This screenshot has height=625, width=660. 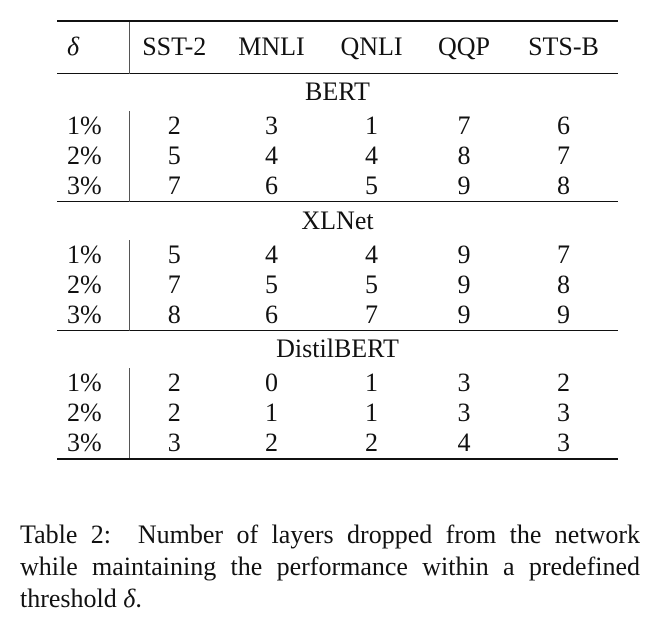 I want to click on group-label: XLNet, so click(x=337, y=220).